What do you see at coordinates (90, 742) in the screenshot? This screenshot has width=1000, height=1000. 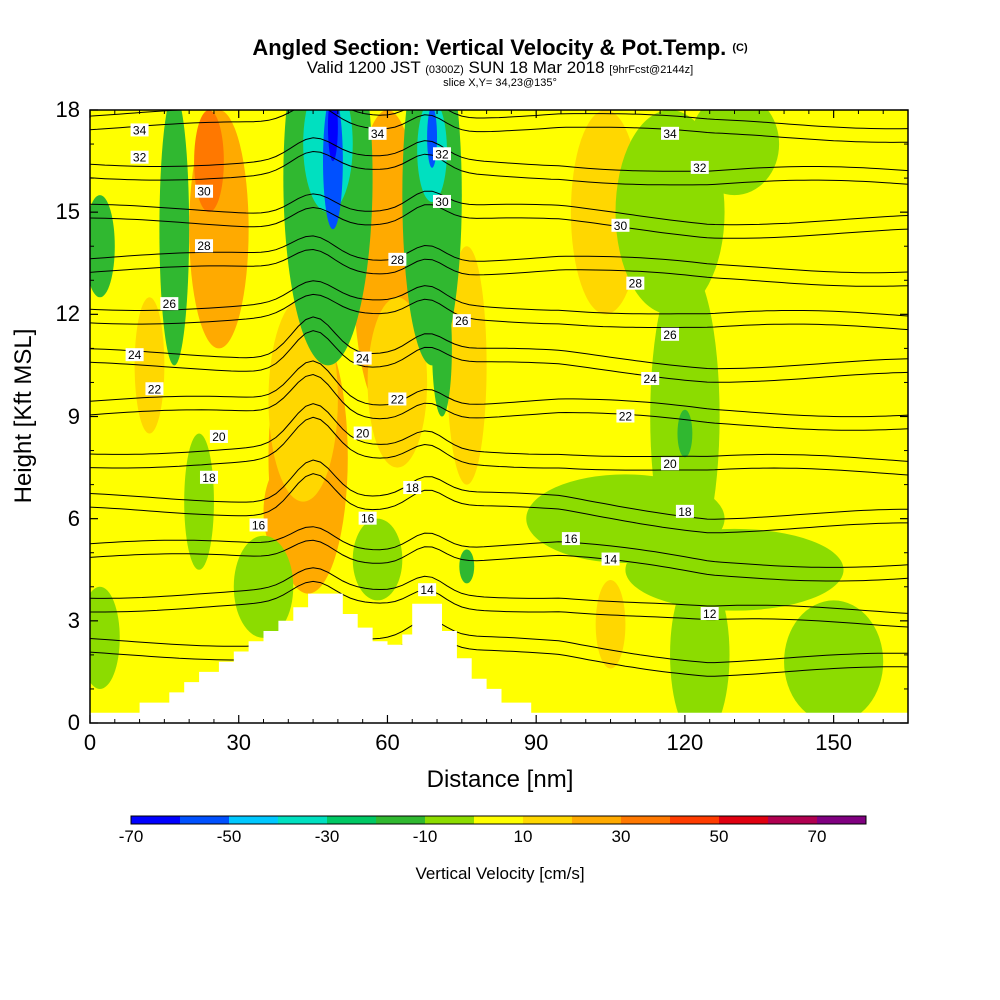 I see `x-tick-label: 0` at bounding box center [90, 742].